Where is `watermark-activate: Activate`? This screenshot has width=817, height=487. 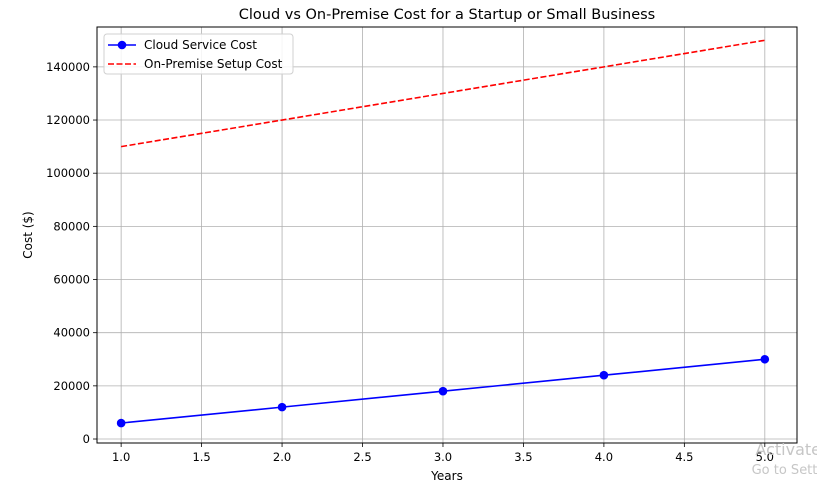 watermark-activate: Activate is located at coordinates (786, 449).